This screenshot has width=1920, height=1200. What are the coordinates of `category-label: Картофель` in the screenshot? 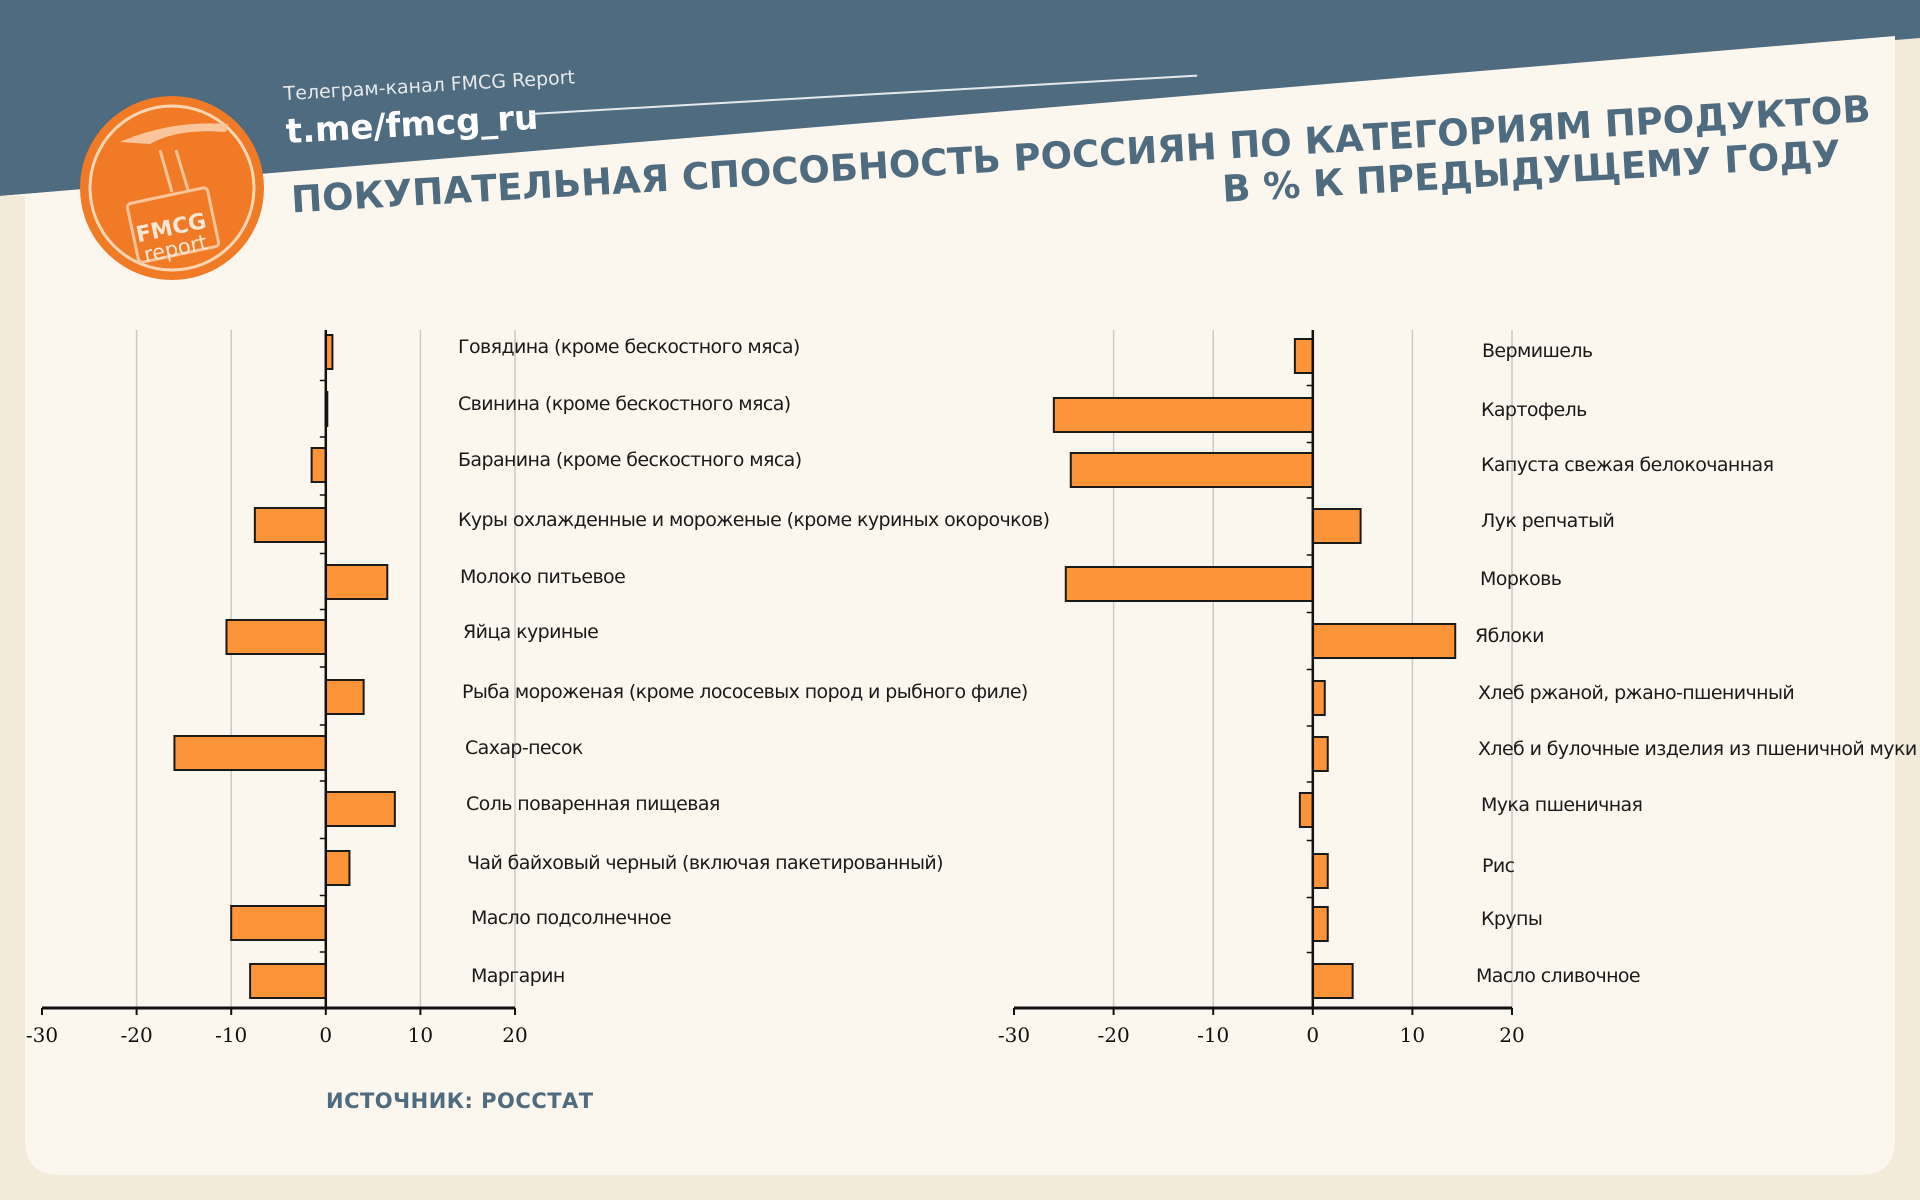 It's located at (1534, 410).